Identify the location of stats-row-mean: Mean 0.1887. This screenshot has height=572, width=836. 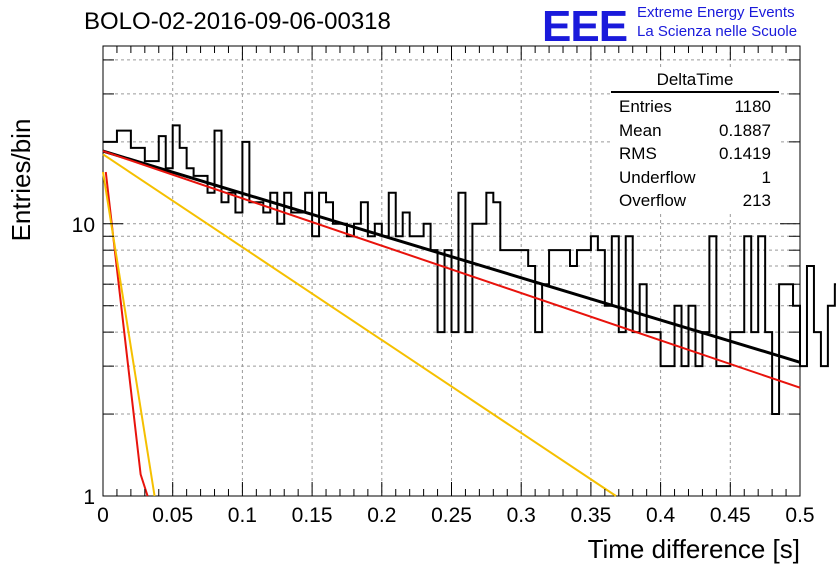
(695, 131).